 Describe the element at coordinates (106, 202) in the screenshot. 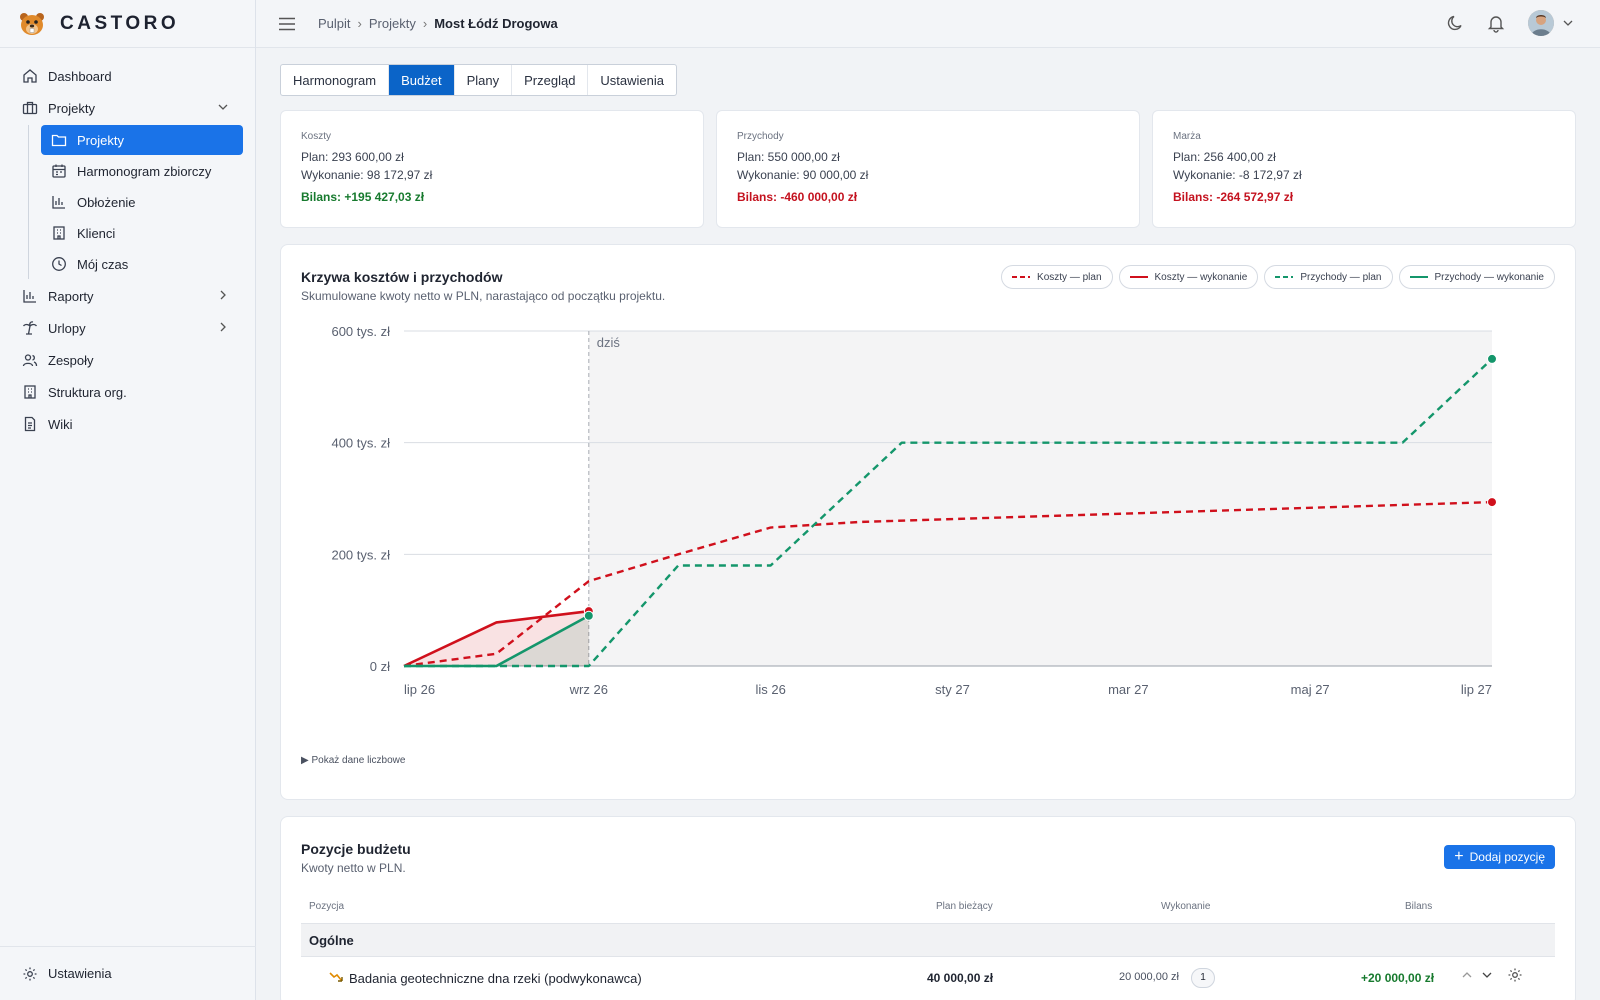

I see `sidebar-subitem-label: Obłożenie` at that location.